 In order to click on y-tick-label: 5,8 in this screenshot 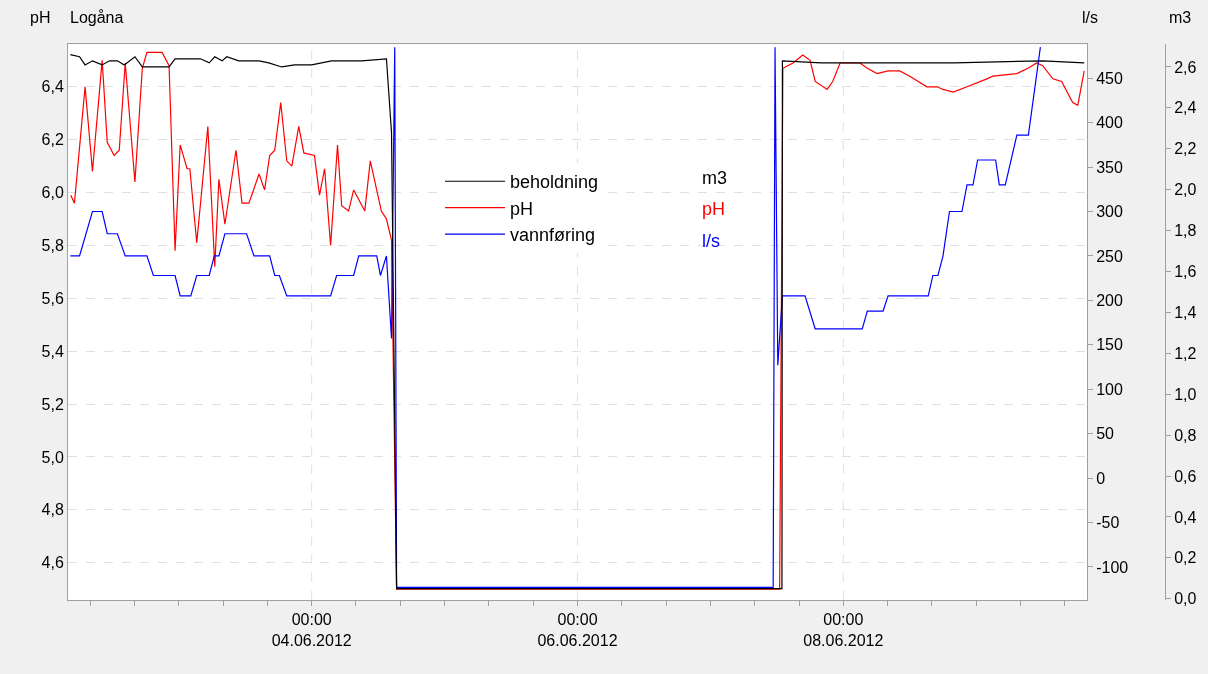, I will do `click(52, 246)`.